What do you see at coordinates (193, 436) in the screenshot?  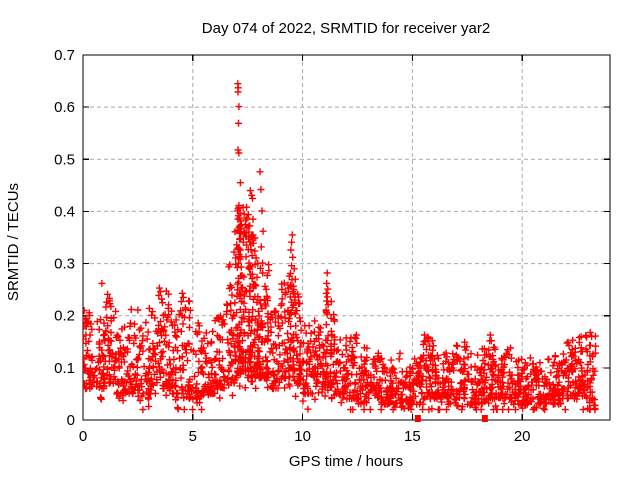 I see `x-tick-label: 5` at bounding box center [193, 436].